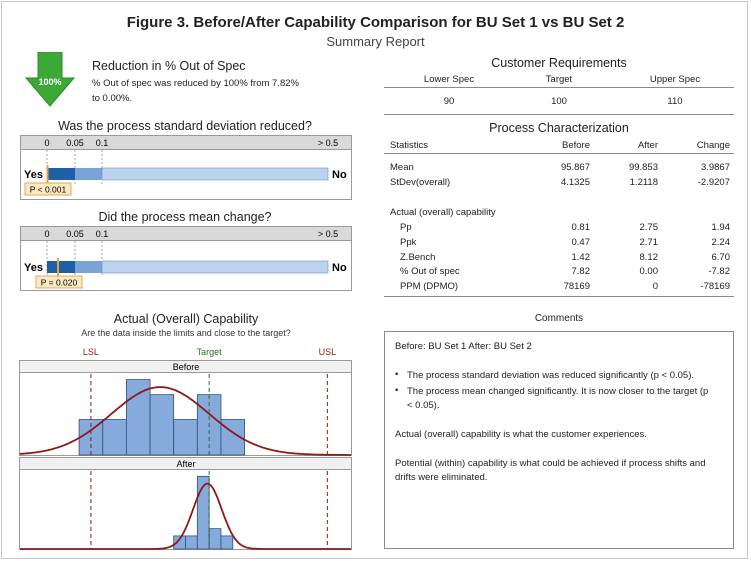  Describe the element at coordinates (441, 477) in the screenshot. I see `comment-para-2b: drifts were eliminated.` at that location.